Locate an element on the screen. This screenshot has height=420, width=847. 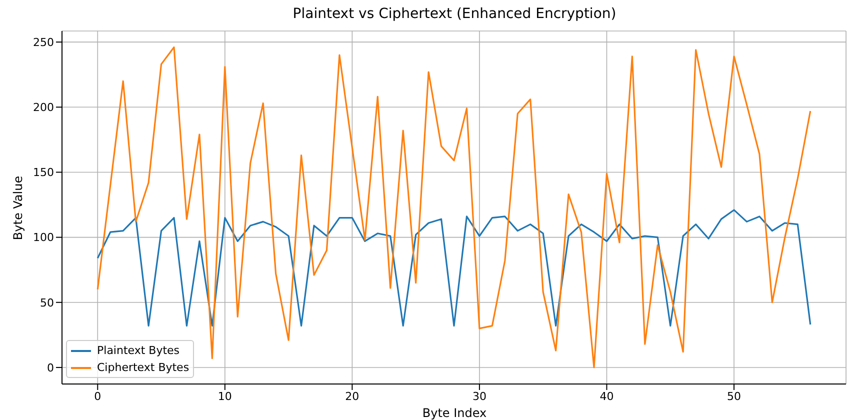
x-tick-label: 0 is located at coordinates (98, 396).